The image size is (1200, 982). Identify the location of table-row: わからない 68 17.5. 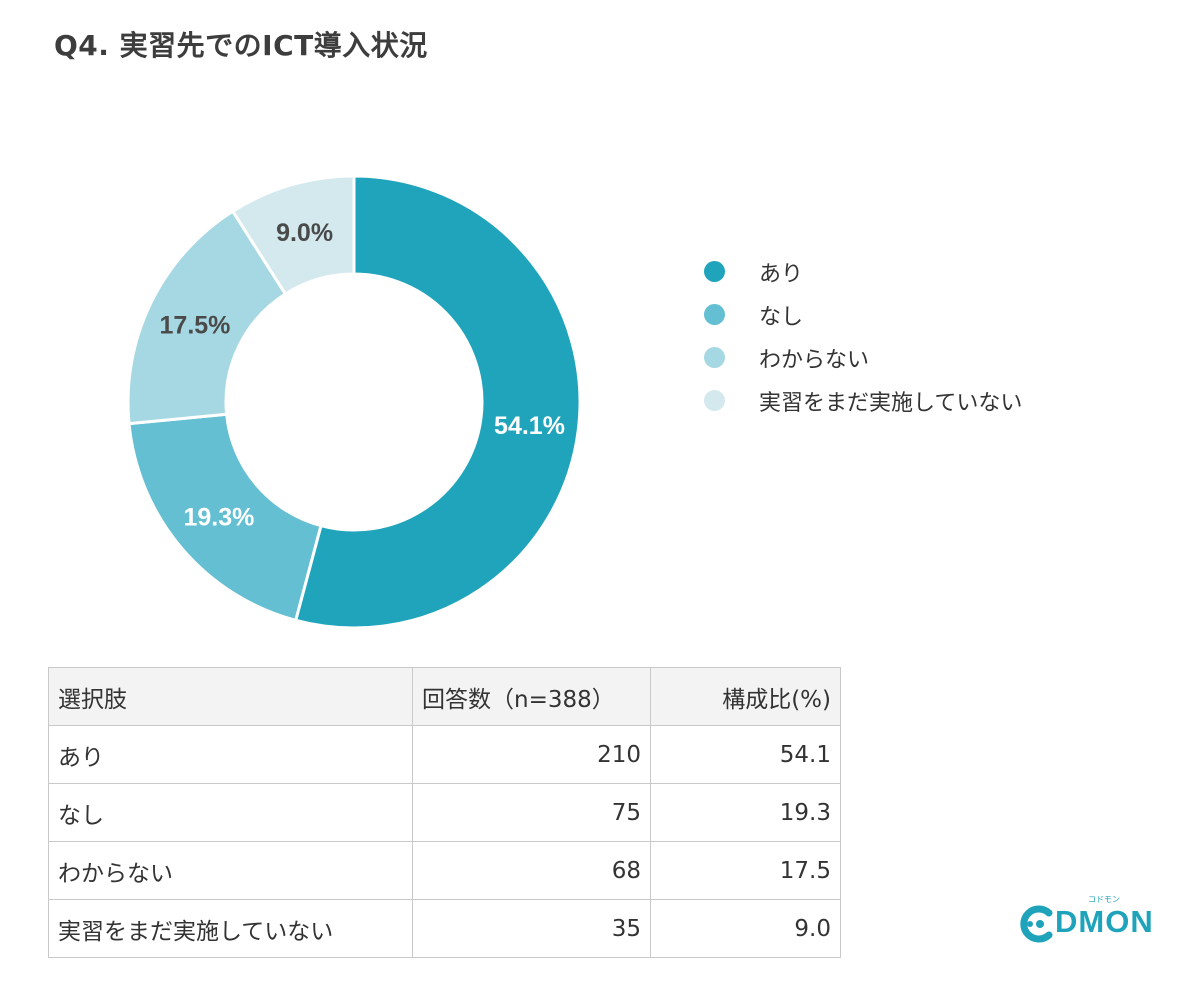
(444, 870).